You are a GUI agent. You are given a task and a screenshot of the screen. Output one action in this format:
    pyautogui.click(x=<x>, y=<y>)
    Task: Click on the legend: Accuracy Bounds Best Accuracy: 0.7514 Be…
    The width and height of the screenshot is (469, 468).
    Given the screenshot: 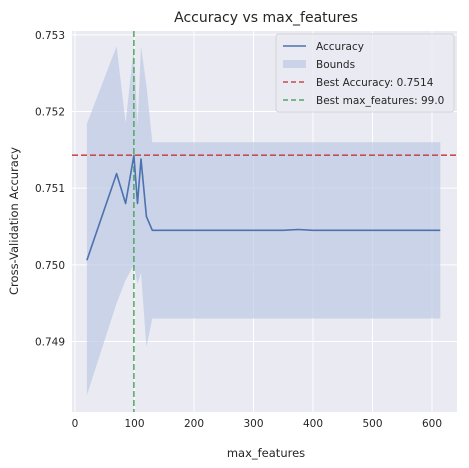 What is the action you would take?
    pyautogui.click(x=365, y=73)
    